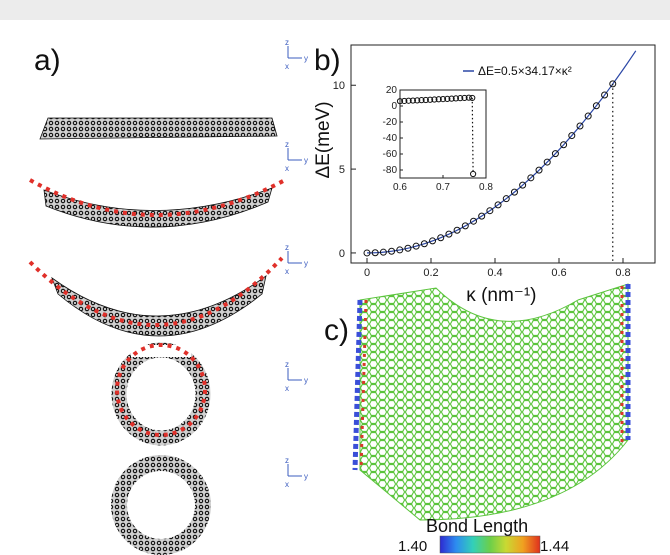  I want to click on x-tick-label: 0.6, so click(558, 273).